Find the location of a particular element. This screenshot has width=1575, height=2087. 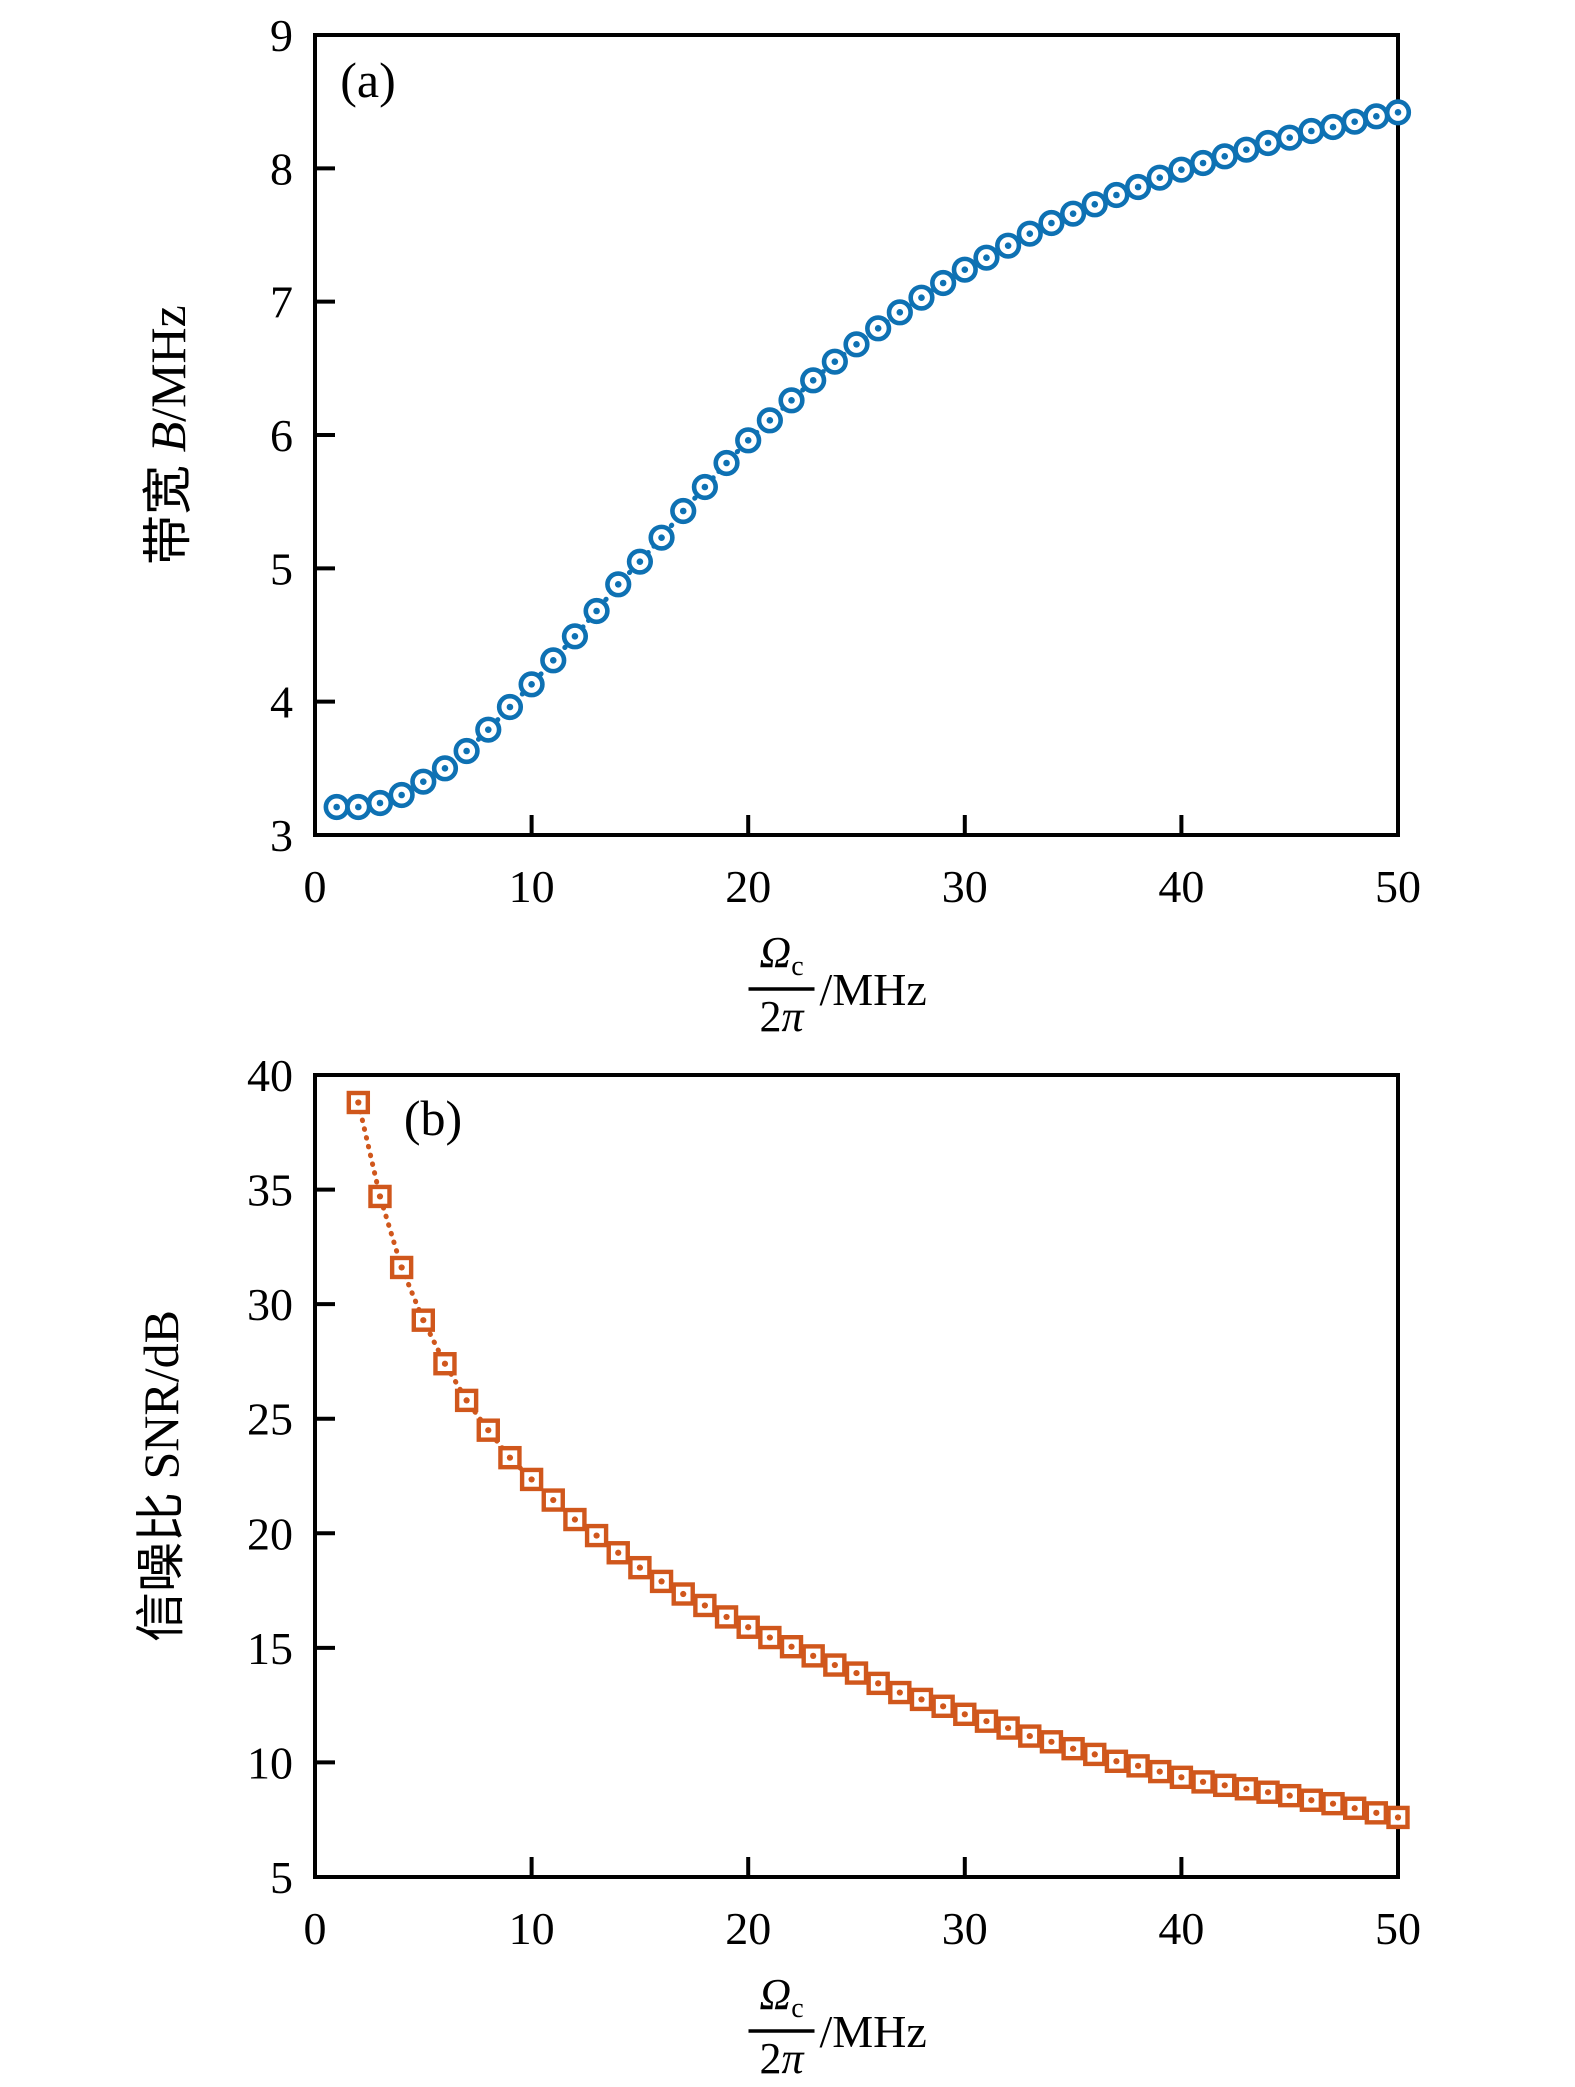

y-axis-label-b: 信噪比 SNR/dB is located at coordinates (161, 1476).